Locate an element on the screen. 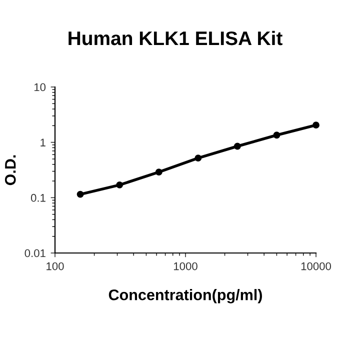 The image size is (350, 350). x-tick-label: 10000 is located at coordinates (316, 266).